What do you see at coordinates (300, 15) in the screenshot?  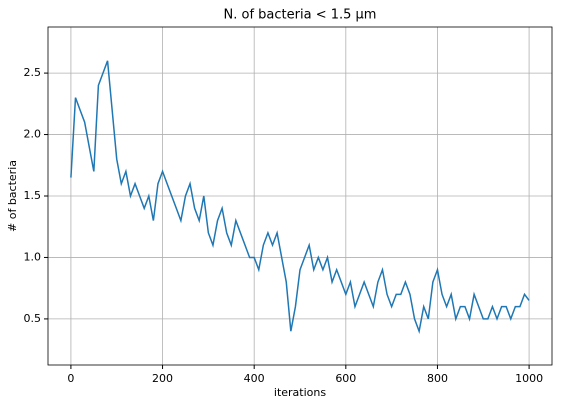 I see `chart-title: N. of bacteria < 1.5 μm` at bounding box center [300, 15].